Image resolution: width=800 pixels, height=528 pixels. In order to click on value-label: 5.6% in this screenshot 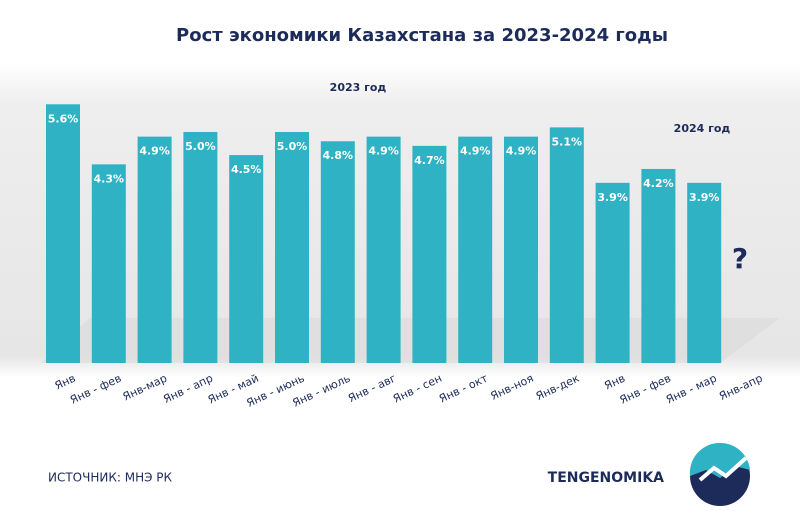, I will do `click(63, 118)`.